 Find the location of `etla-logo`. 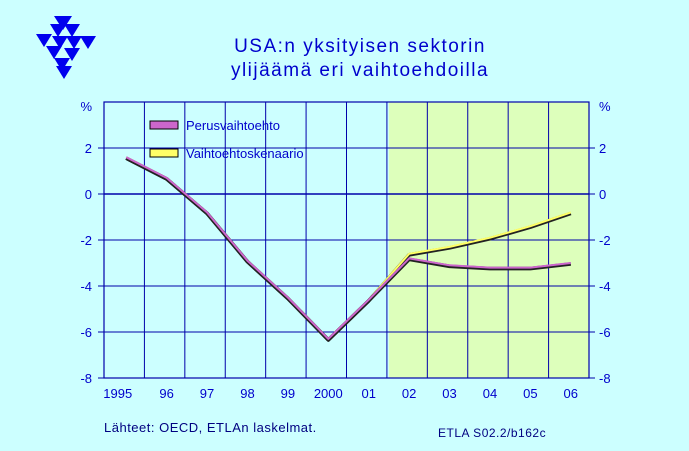

etla-logo is located at coordinates (66, 47).